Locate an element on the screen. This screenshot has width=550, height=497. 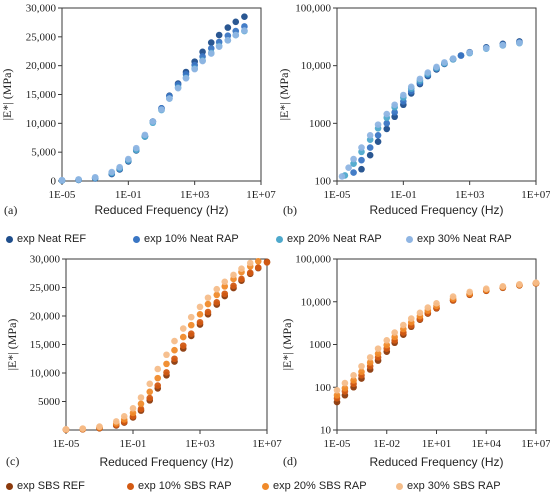
legend-label: exp 10% SBS RAP is located at coordinates (185, 486).